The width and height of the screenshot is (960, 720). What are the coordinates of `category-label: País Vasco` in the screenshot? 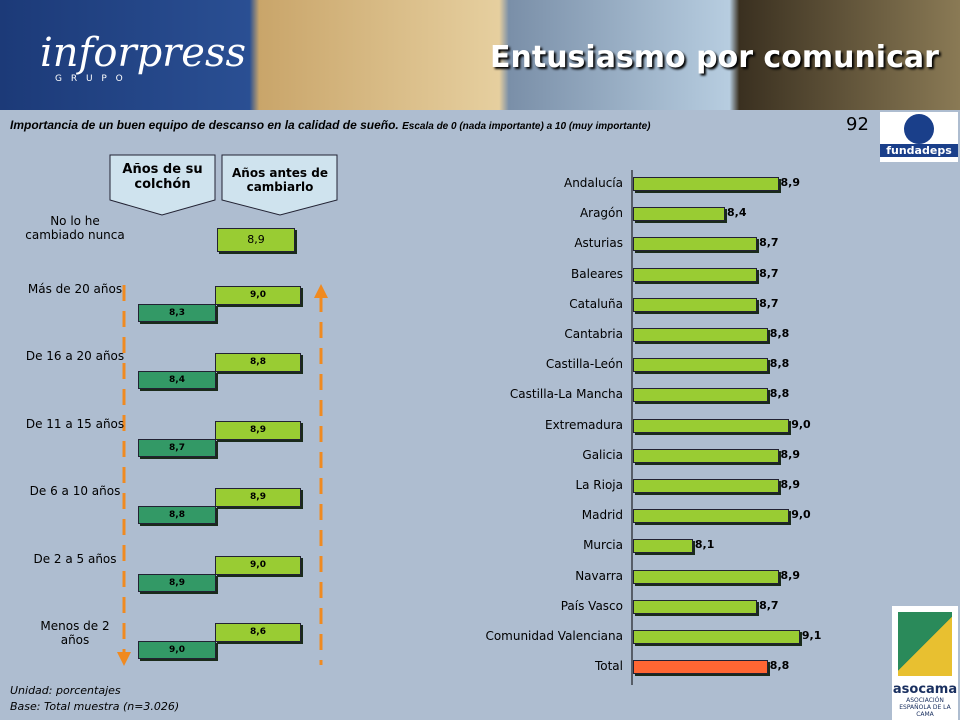 It's located at (591, 605).